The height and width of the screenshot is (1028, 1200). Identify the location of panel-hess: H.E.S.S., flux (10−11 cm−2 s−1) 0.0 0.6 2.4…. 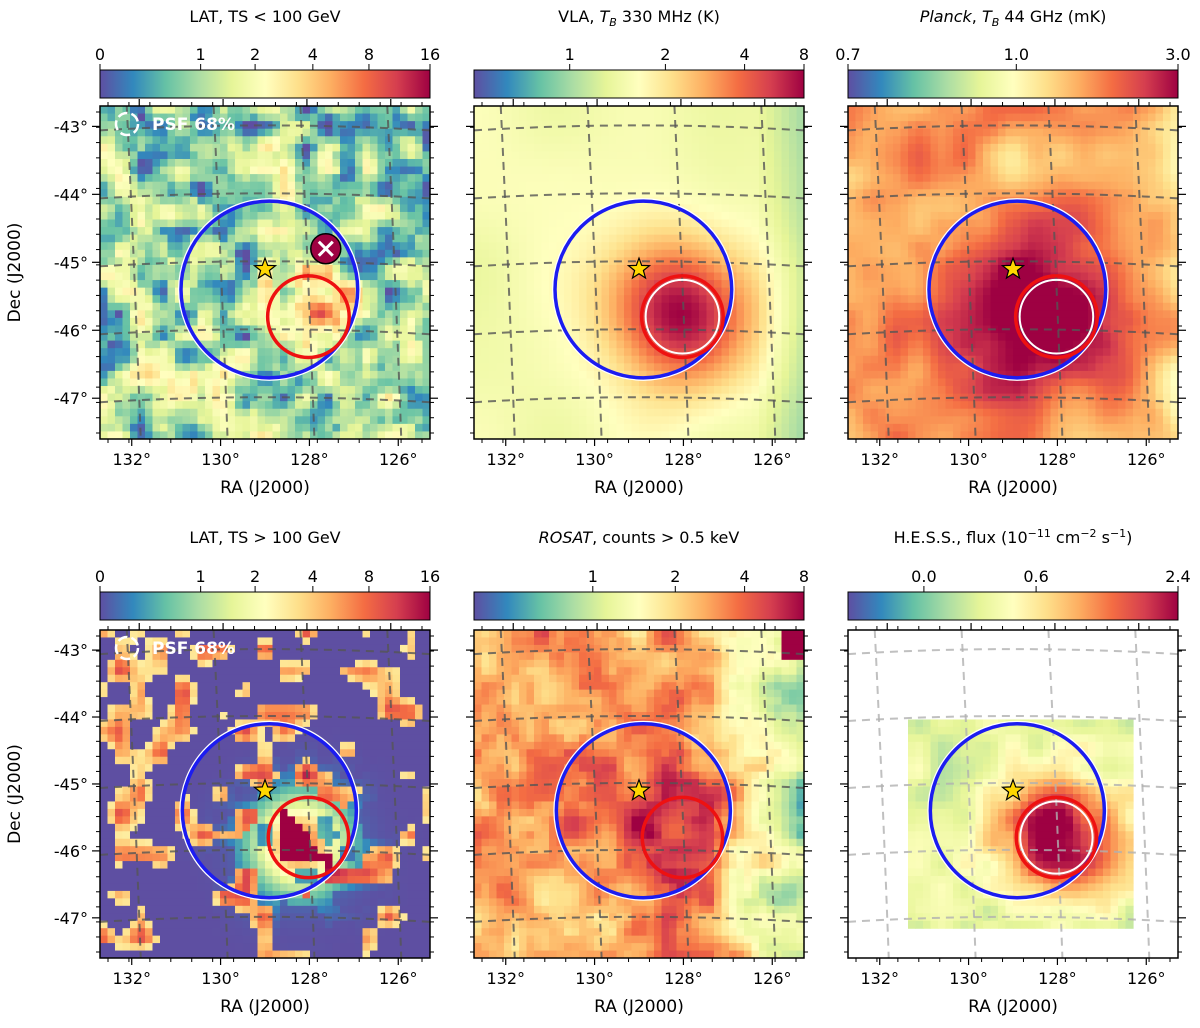
(1015, 772).